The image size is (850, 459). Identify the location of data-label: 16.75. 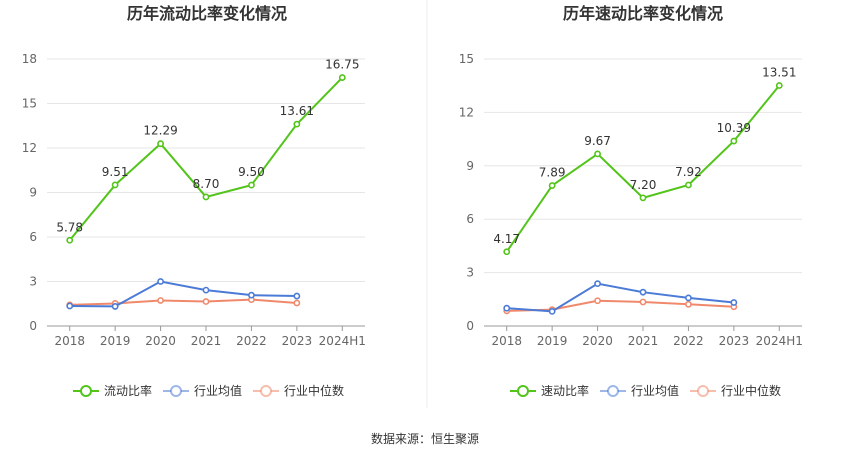
(342, 65).